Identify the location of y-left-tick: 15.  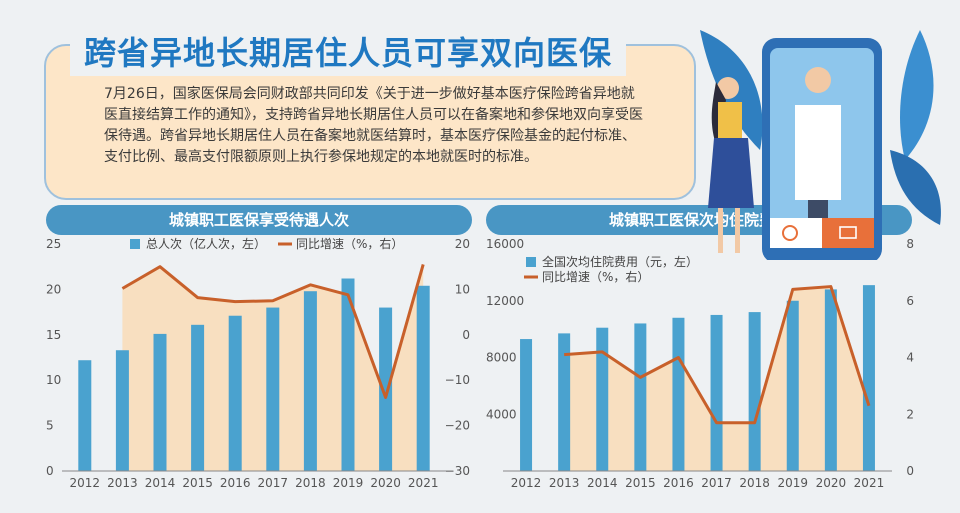
(53, 335).